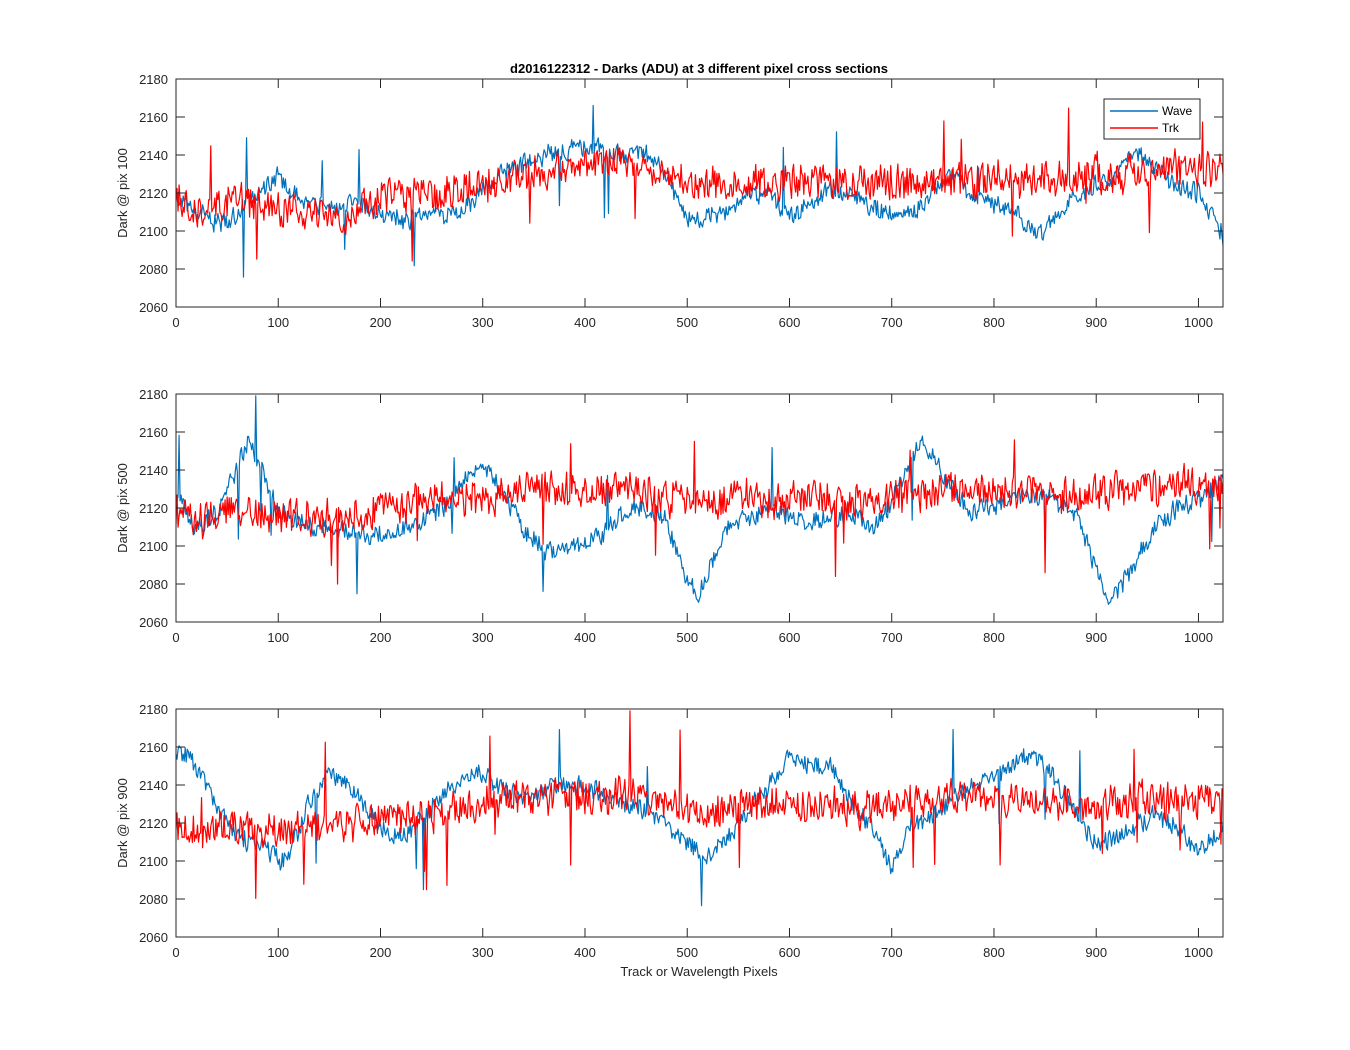 The height and width of the screenshot is (1050, 1350). What do you see at coordinates (1171, 128) in the screenshot?
I see `legend-label-trk: Trk` at bounding box center [1171, 128].